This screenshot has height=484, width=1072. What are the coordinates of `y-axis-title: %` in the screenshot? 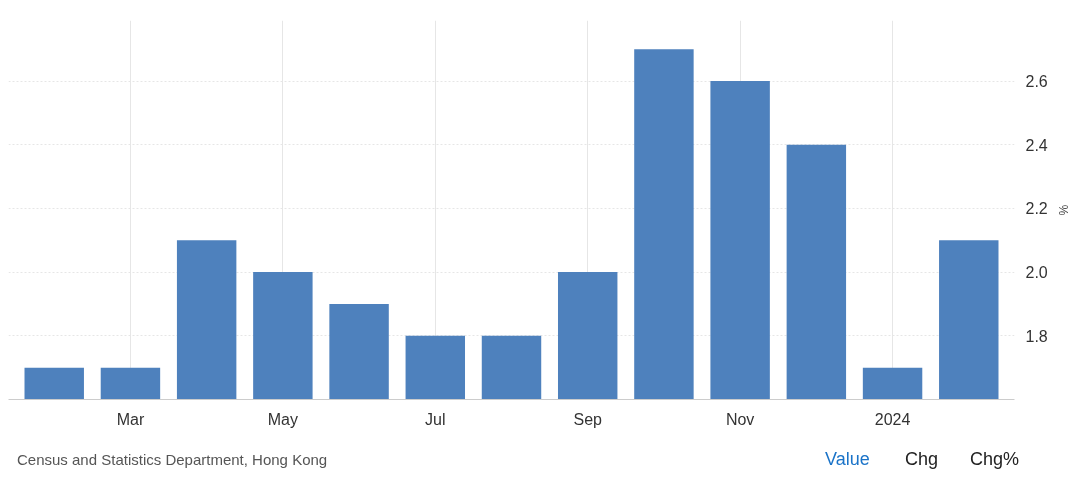 It's located at (1062, 210).